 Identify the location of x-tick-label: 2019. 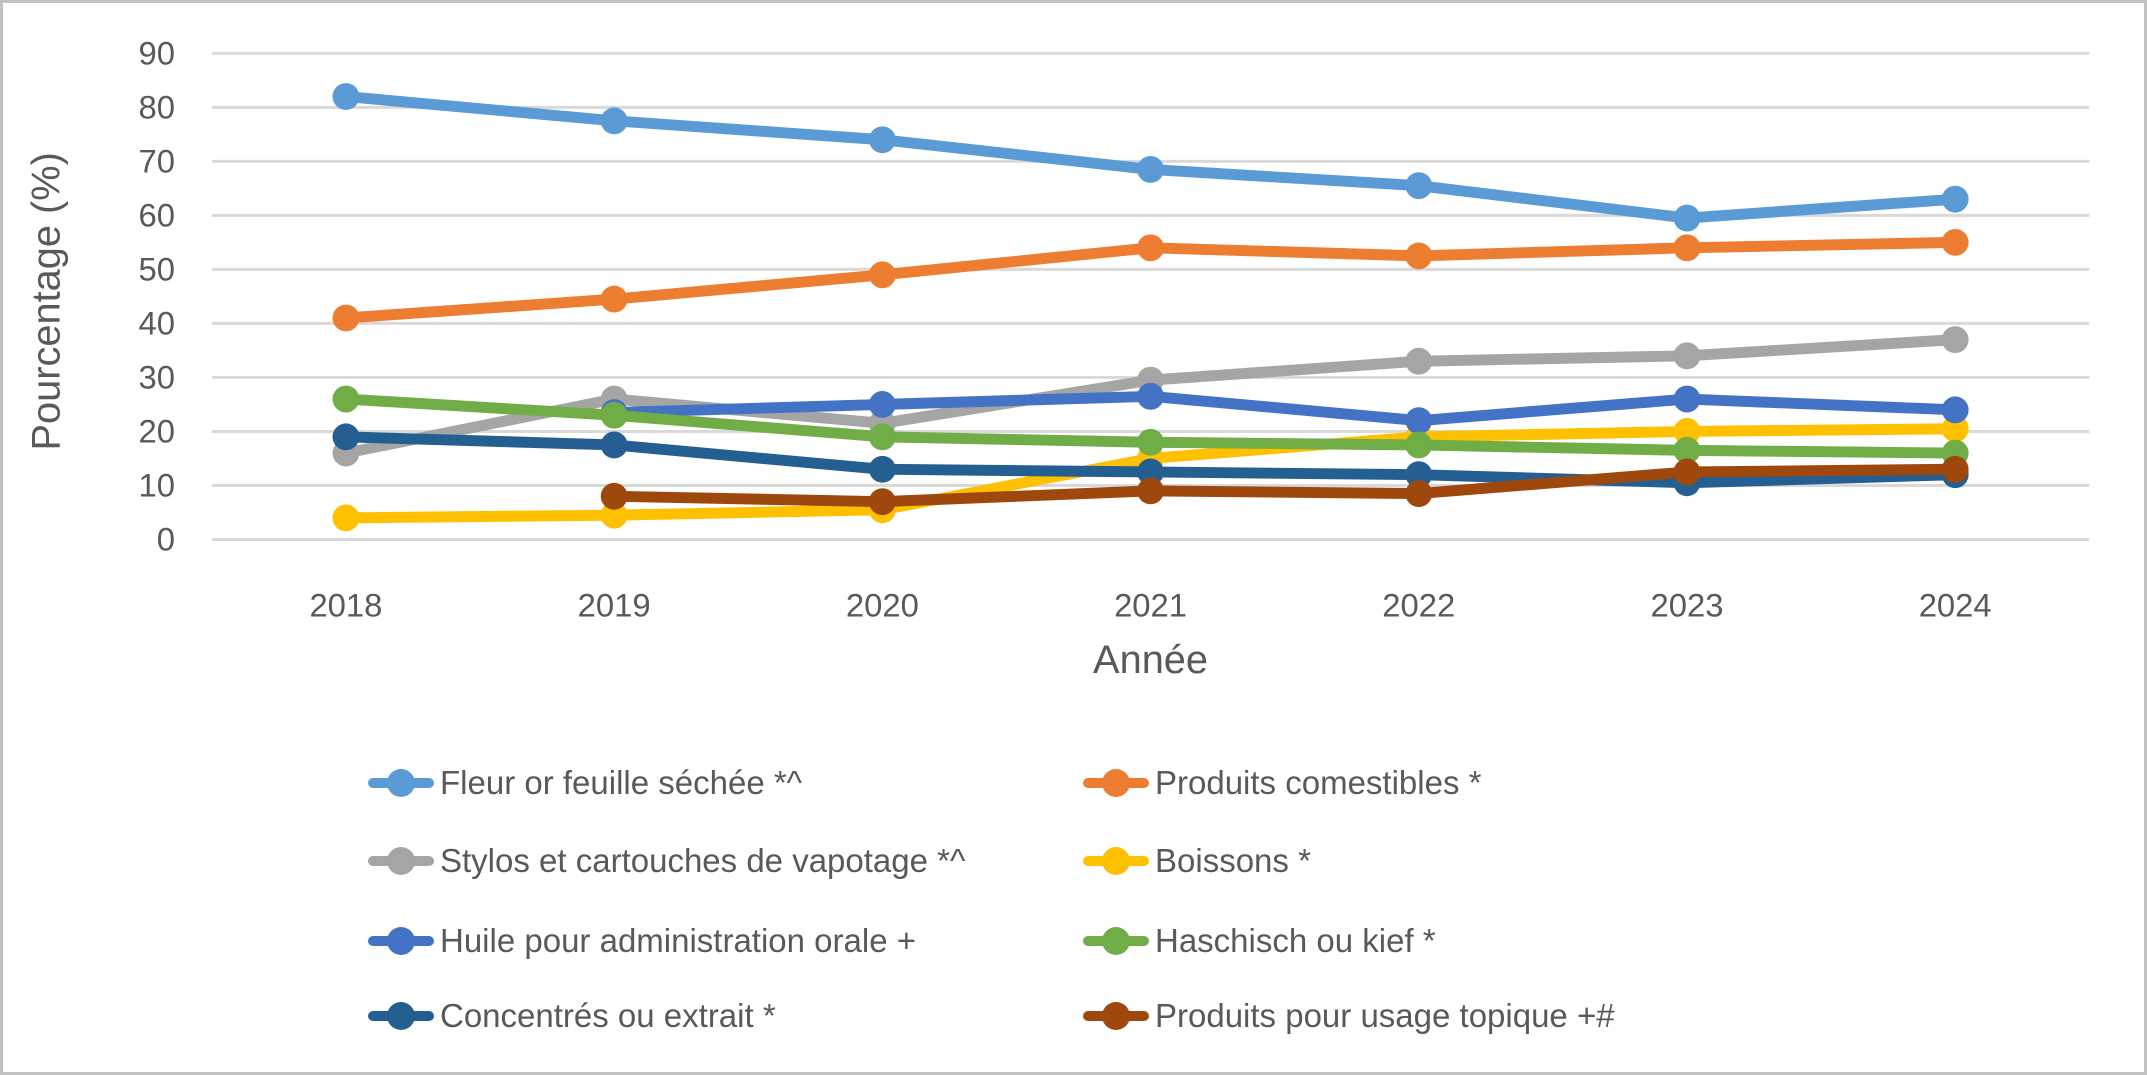
(614, 605).